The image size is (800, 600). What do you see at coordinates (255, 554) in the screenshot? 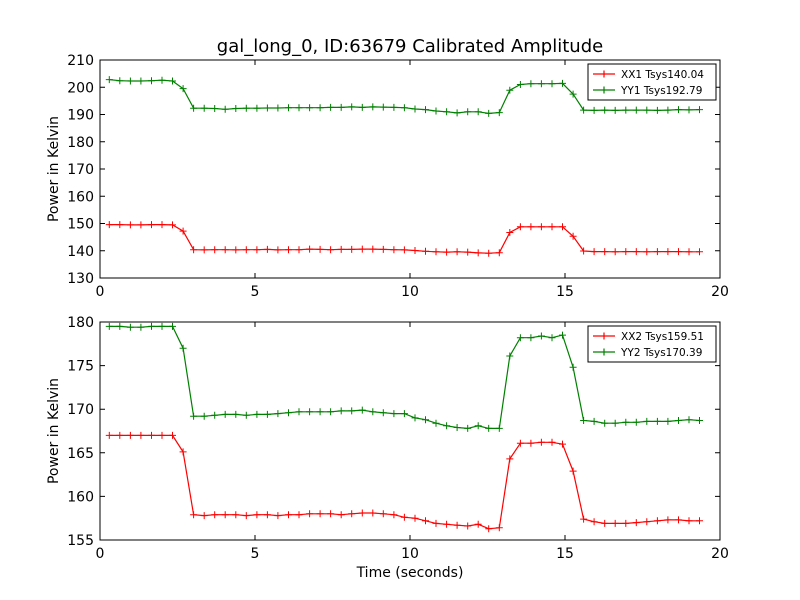
I see `x-tick-label: 5` at bounding box center [255, 554].